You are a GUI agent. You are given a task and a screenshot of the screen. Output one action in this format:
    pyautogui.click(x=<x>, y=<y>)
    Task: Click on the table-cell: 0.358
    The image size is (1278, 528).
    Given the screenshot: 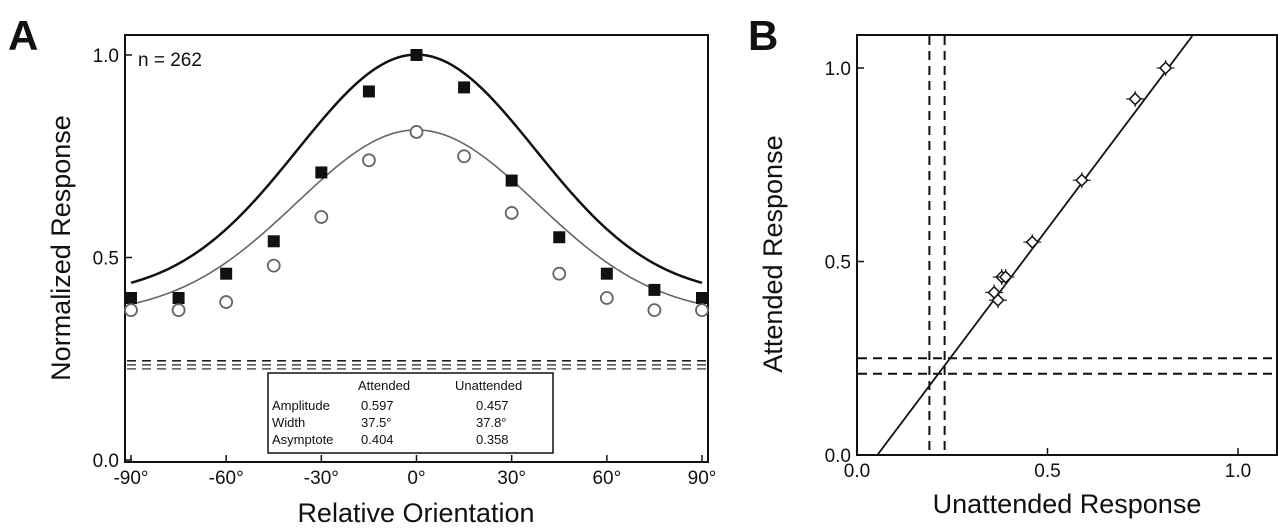 What is the action you would take?
    pyautogui.click(x=492, y=439)
    